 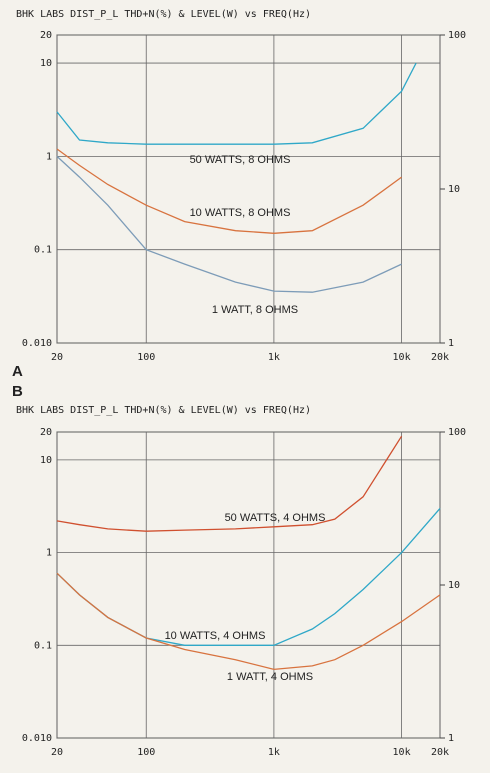 I want to click on series-label: 10 WATTS, 8 OHMS, so click(x=240, y=213).